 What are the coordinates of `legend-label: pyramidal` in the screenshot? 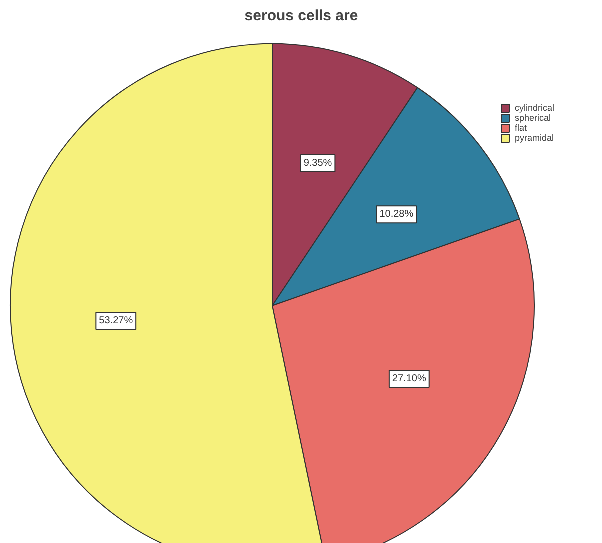 It's located at (534, 138).